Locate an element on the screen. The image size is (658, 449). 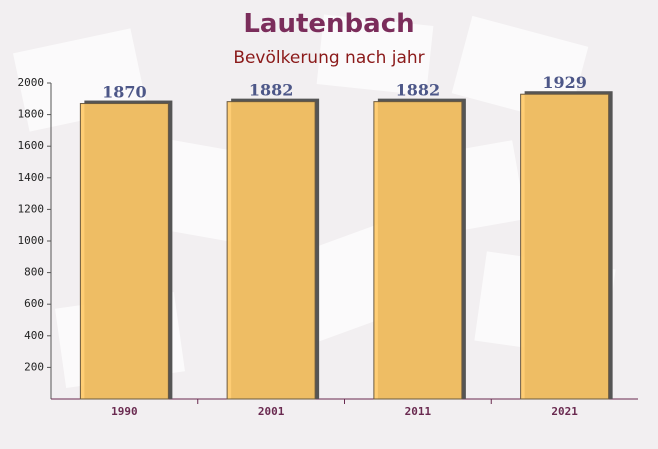
y-tick-label: 1200 is located at coordinates (31, 208).